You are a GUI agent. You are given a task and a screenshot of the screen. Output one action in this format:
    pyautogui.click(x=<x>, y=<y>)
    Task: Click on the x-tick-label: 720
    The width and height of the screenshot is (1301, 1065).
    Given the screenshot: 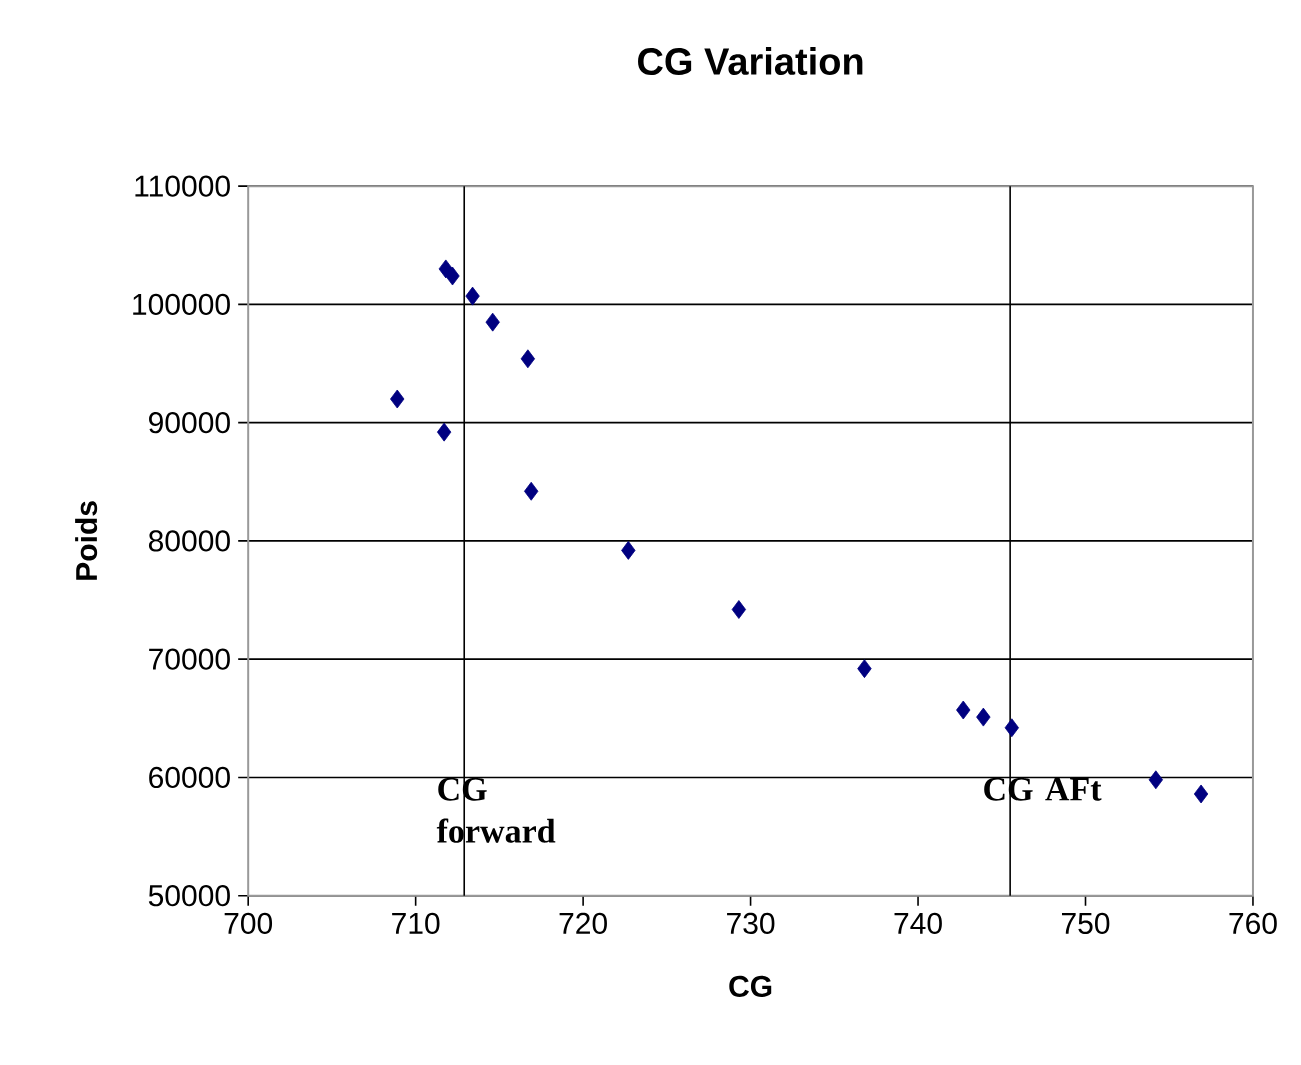 What is the action you would take?
    pyautogui.click(x=583, y=923)
    